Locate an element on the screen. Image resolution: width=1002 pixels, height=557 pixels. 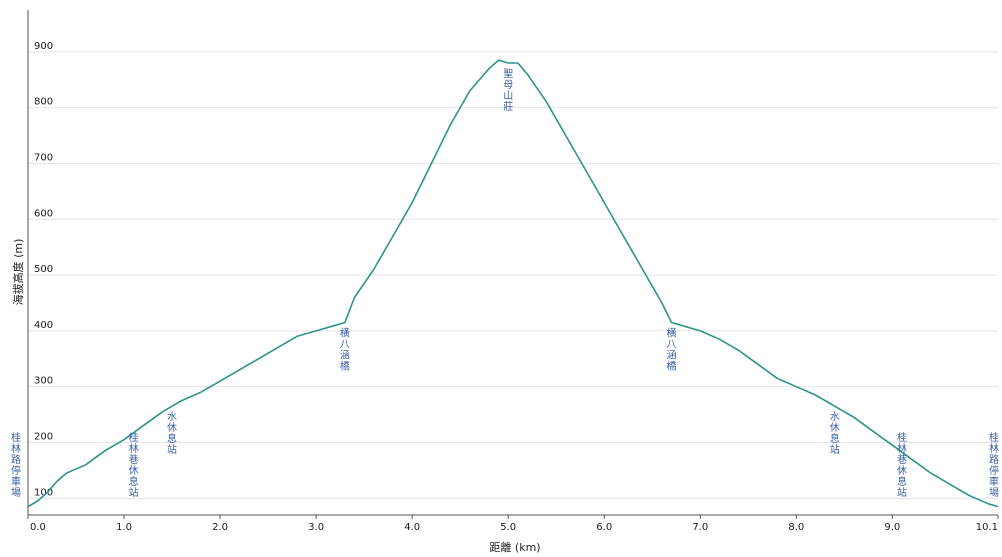
x-tick-label: 10.1 is located at coordinates (987, 527).